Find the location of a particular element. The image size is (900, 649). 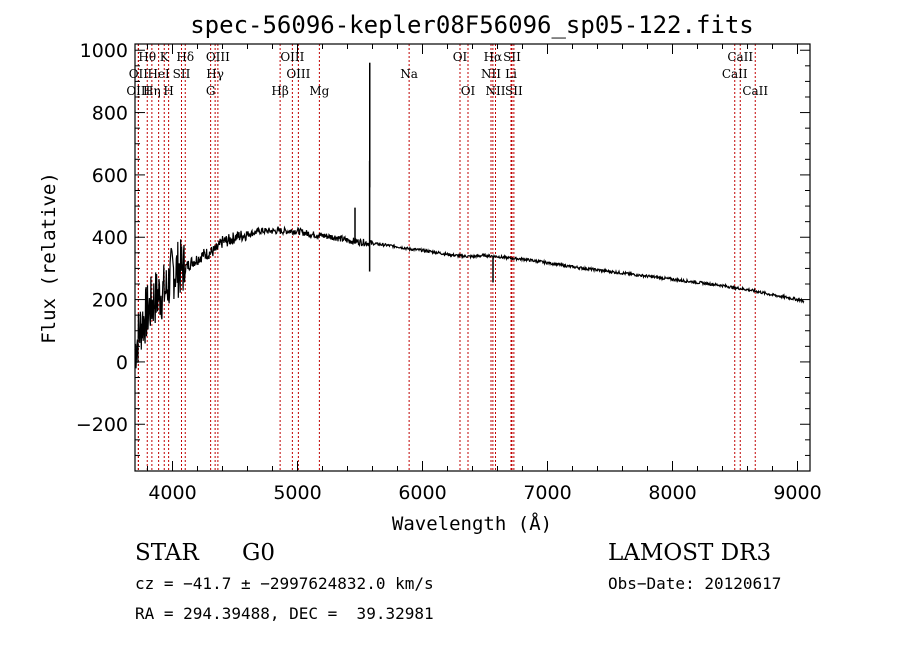

x-tick-label: 6000 is located at coordinates (422, 493).